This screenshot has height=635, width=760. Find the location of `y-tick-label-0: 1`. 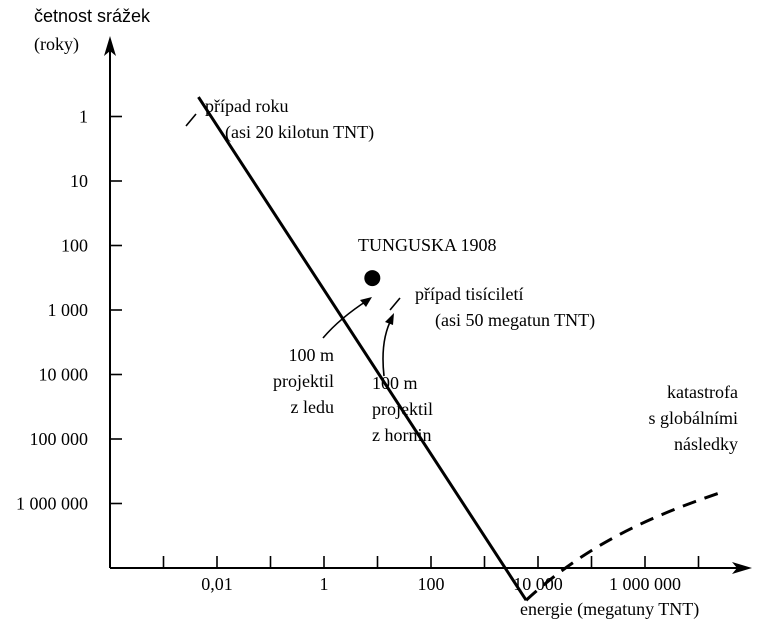

y-tick-label-0: 1 is located at coordinates (83, 117).